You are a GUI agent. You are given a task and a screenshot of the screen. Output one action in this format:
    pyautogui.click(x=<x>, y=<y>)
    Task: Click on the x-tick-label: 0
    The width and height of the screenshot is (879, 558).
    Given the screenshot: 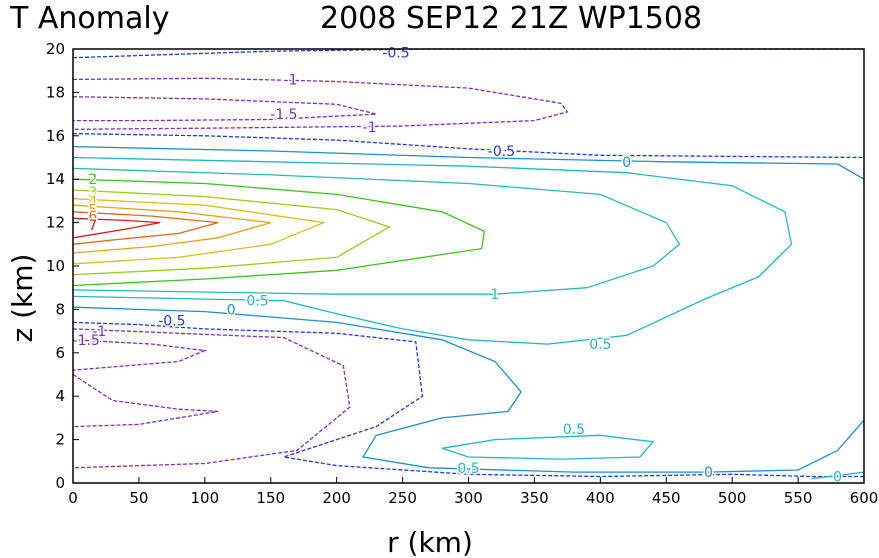 What is the action you would take?
    pyautogui.click(x=73, y=498)
    